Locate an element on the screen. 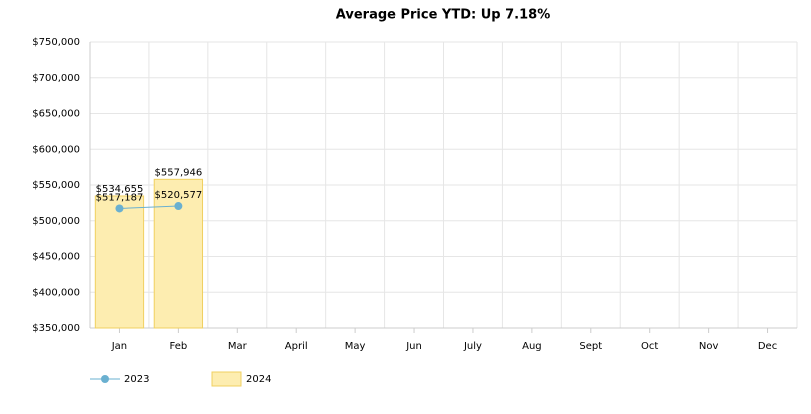 This screenshot has height=414, width=811. data-label: $534,655 is located at coordinates (120, 189).